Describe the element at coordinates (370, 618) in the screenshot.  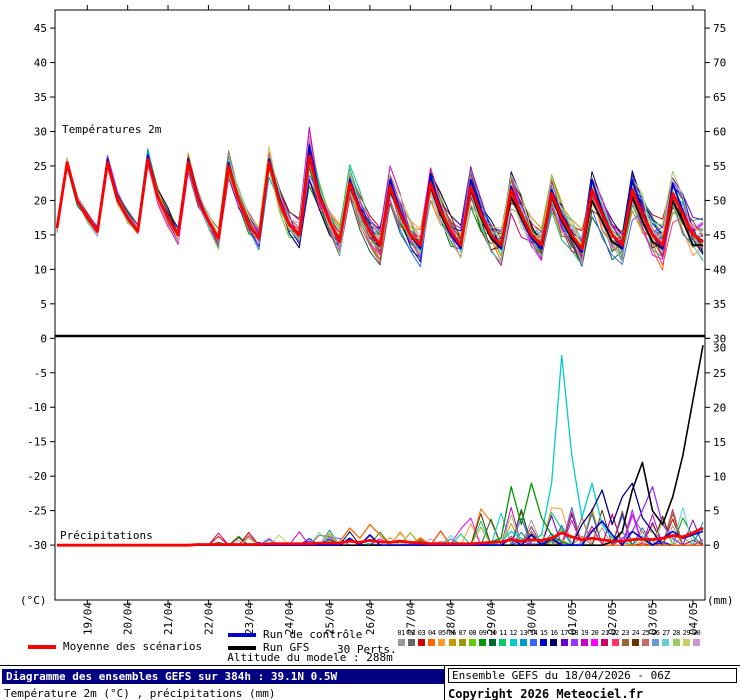
I see `svg-text: 26/04` at that location.